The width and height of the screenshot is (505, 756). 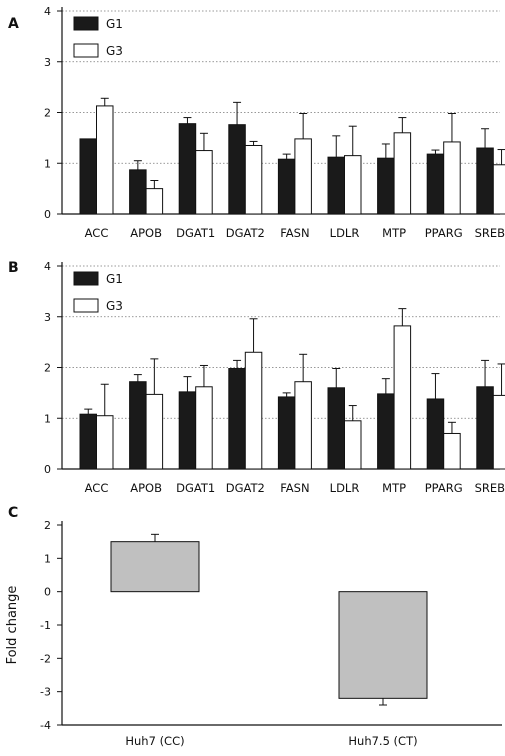 I want to click on y-tick-label: -1, so click(x=45, y=625).